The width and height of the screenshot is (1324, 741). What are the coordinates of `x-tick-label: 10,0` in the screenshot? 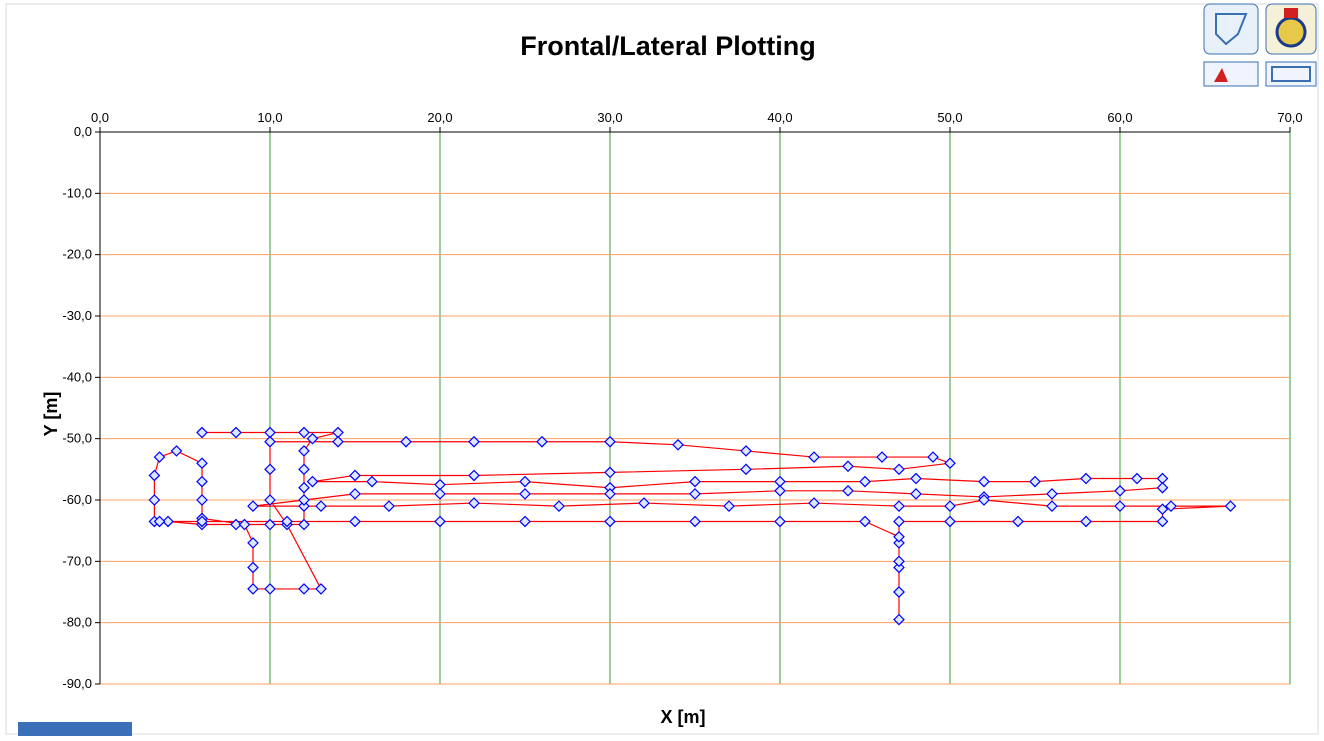 It's located at (269, 117).